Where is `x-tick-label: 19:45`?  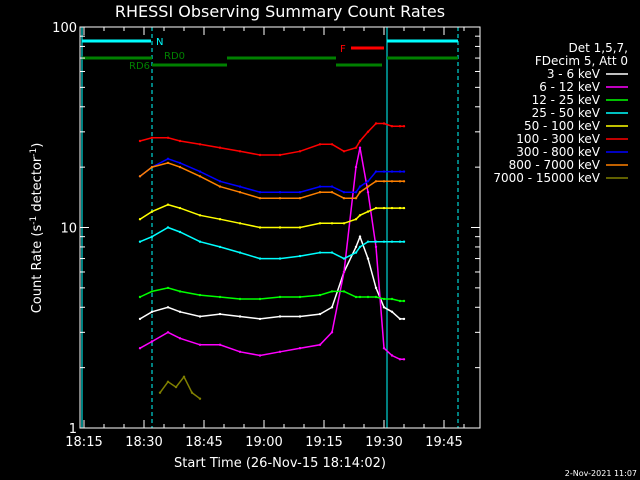 x-tick-label: 19:45 is located at coordinates (443, 442).